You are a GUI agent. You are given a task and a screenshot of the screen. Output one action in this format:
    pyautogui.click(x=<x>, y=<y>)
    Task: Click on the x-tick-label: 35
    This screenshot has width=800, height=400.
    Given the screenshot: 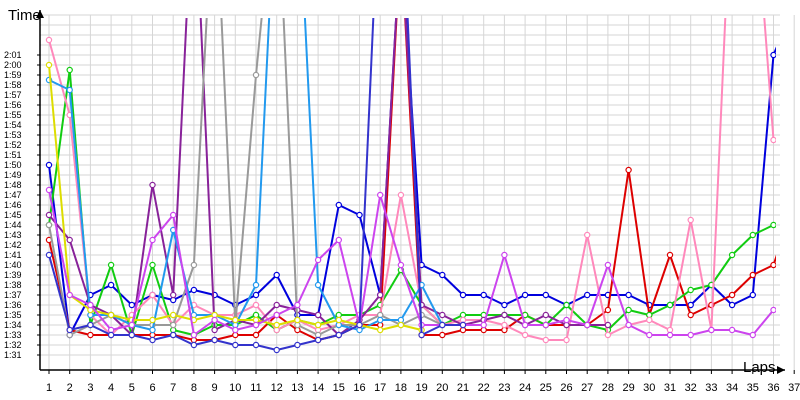 What is the action you would take?
    pyautogui.click(x=753, y=388)
    